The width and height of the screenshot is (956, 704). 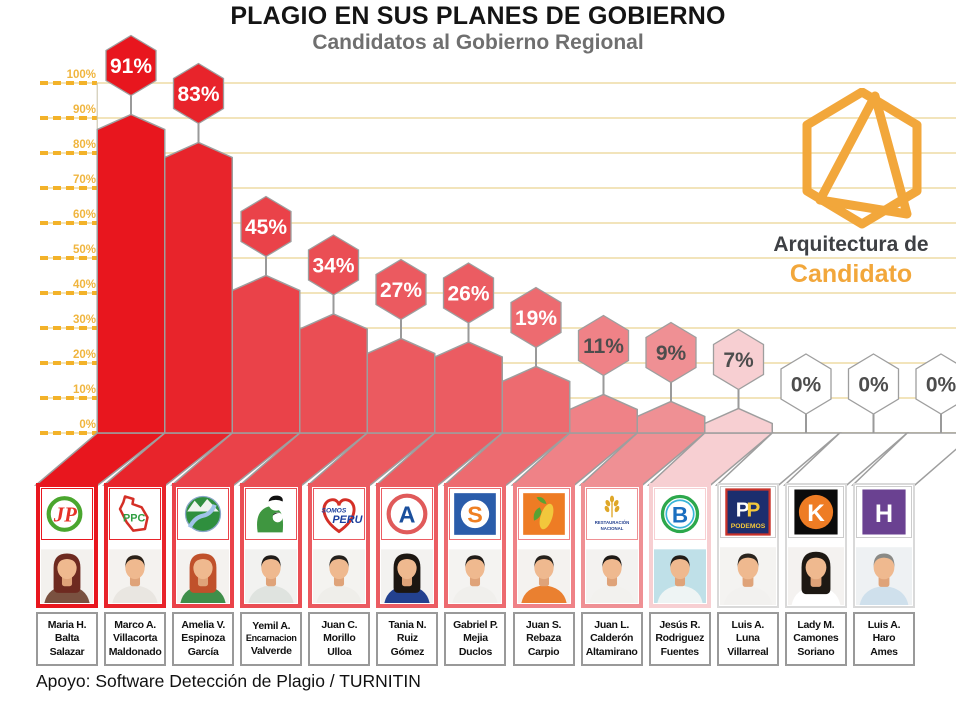 What do you see at coordinates (334, 510) in the screenshot?
I see `party-label: SOMOS` at bounding box center [334, 510].